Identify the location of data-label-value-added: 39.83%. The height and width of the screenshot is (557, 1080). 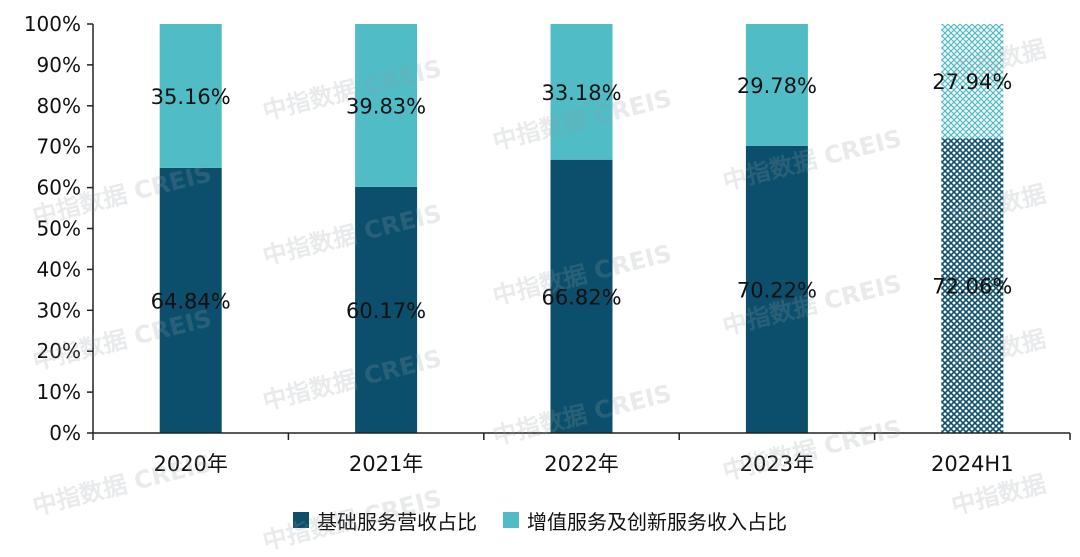
(386, 106).